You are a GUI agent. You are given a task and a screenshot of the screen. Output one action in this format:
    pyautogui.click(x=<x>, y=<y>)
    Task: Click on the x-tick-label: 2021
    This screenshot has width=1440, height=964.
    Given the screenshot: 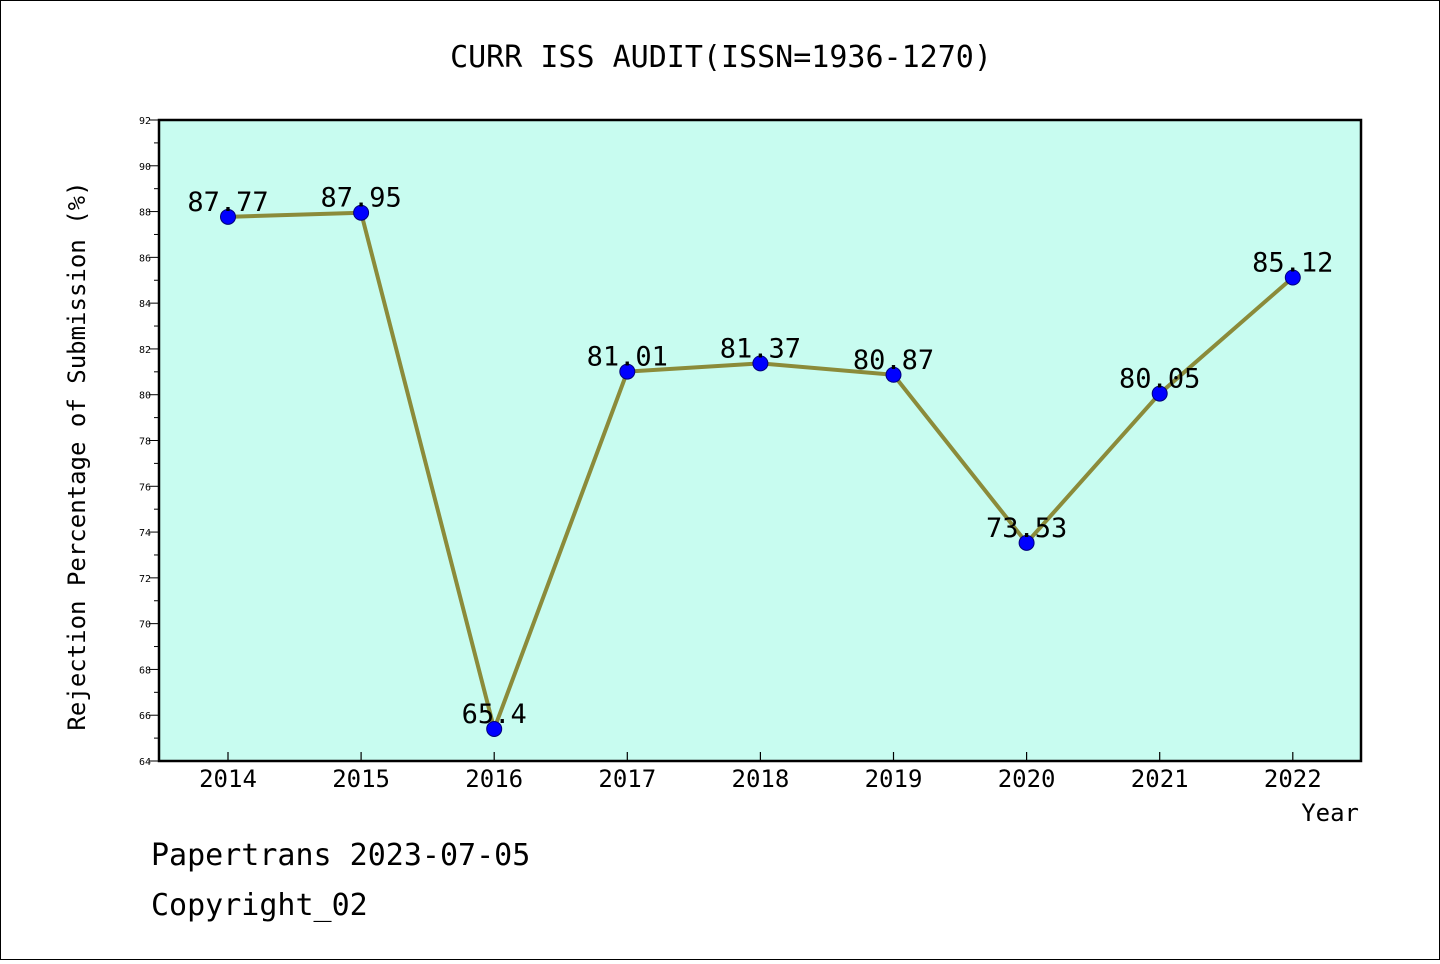 What is the action you would take?
    pyautogui.click(x=1160, y=779)
    